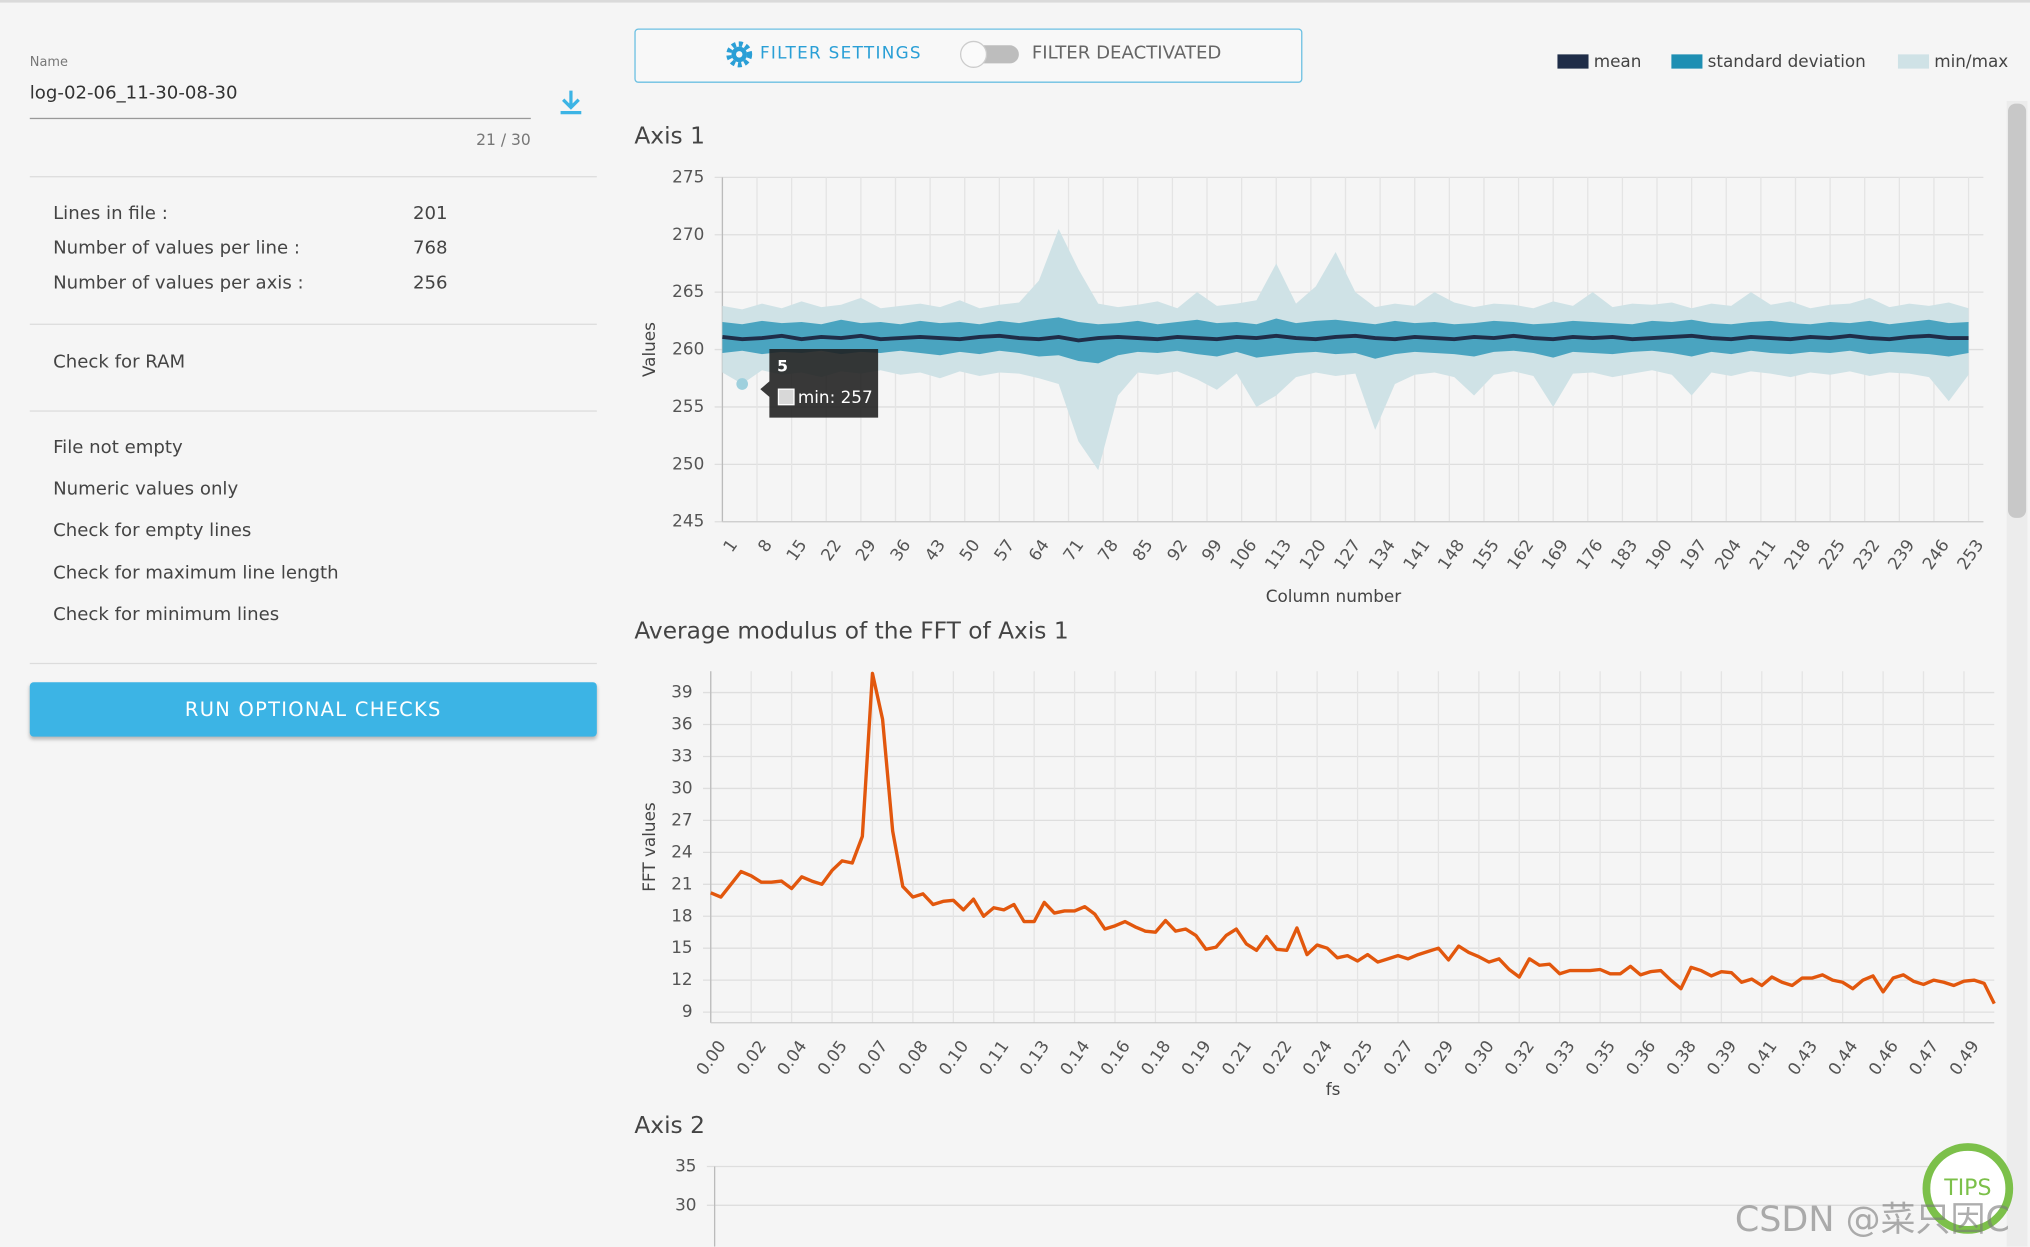 The image size is (2030, 1247). I want to click on gear-icon, so click(739, 54).